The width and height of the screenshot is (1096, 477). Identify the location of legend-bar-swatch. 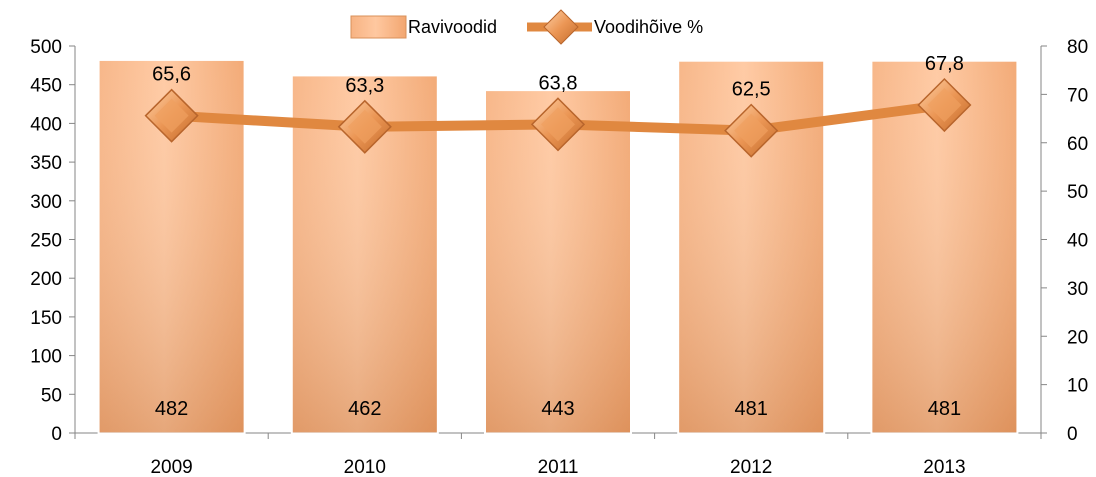
(378, 27).